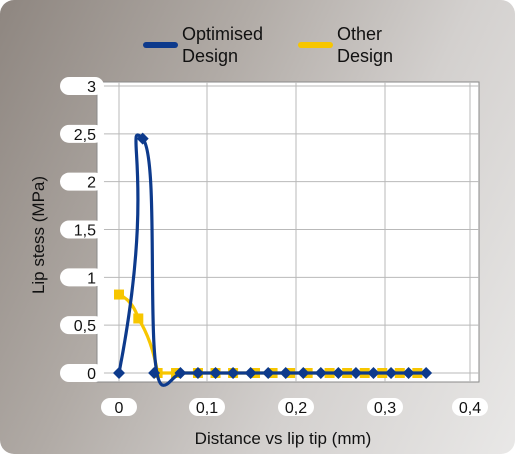 The image size is (515, 454). I want to click on y-tick: 1,5, so click(82, 230).